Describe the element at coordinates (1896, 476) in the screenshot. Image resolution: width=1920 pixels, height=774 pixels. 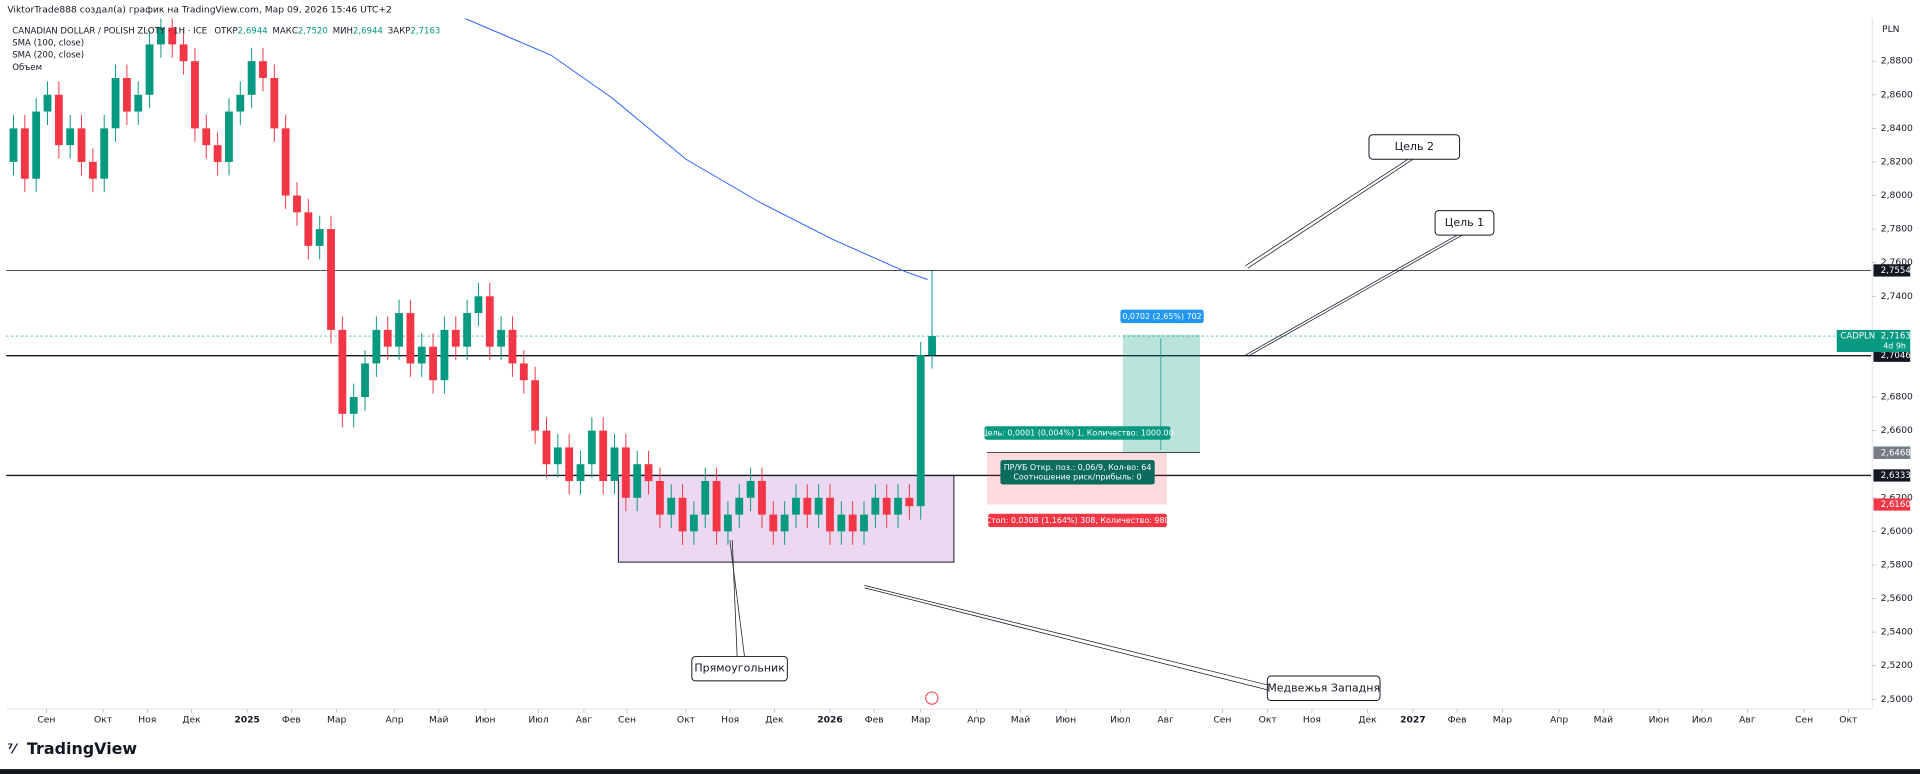
I see `price-label: 2,6333` at that location.